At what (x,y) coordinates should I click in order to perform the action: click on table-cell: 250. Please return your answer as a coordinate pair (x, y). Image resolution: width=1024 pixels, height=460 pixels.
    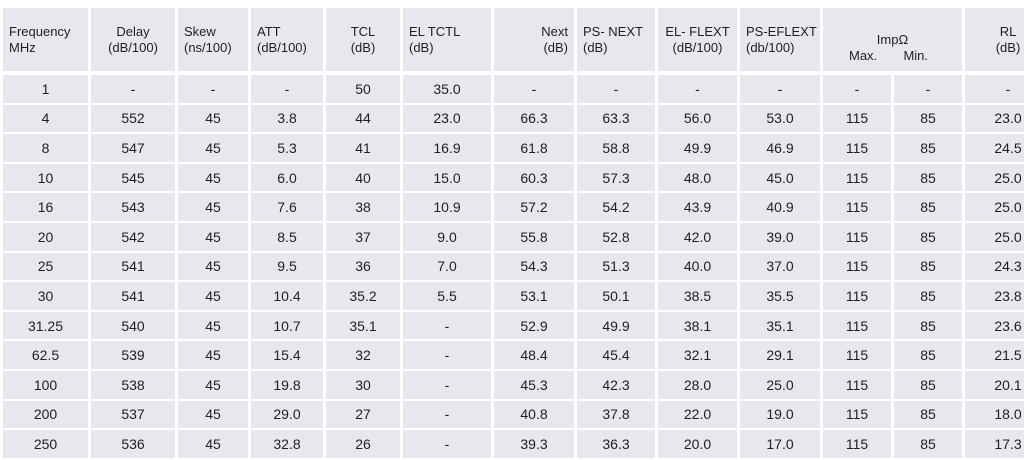
    Looking at the image, I should click on (45, 445).